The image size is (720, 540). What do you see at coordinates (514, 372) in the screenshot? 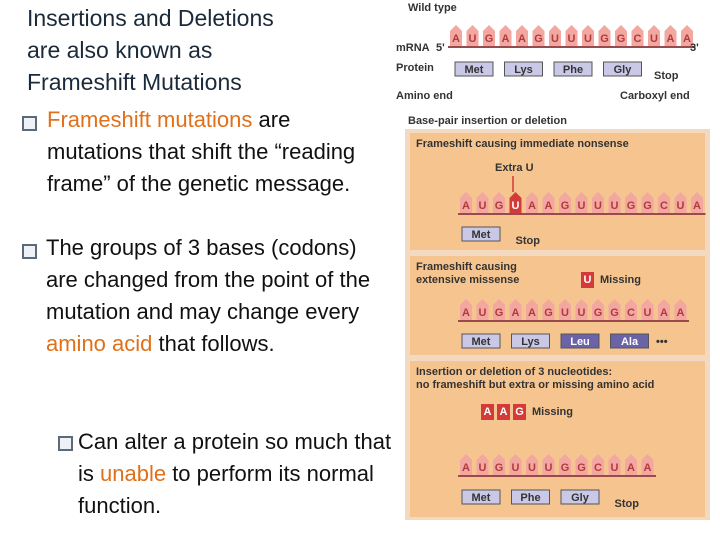
I see `panel-title: Insertion or deletion of 3 nucleotides:` at bounding box center [514, 372].